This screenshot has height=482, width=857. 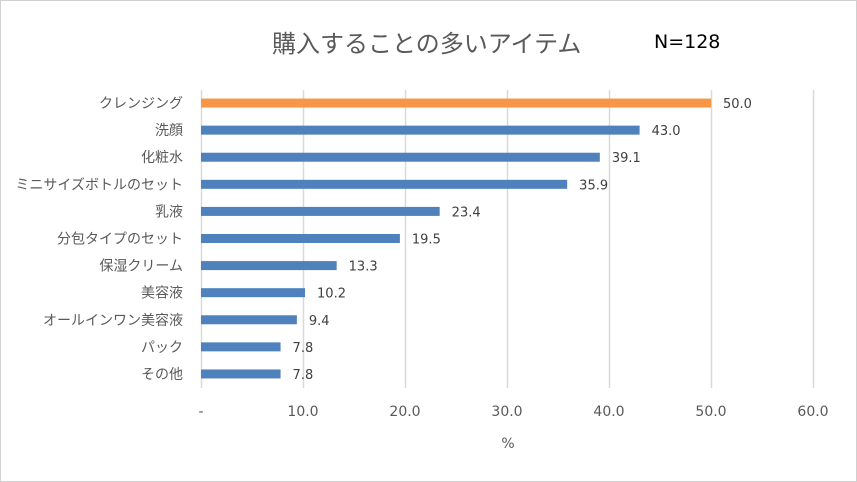 What do you see at coordinates (426, 240) in the screenshot?
I see `data-label: 19.5` at bounding box center [426, 240].